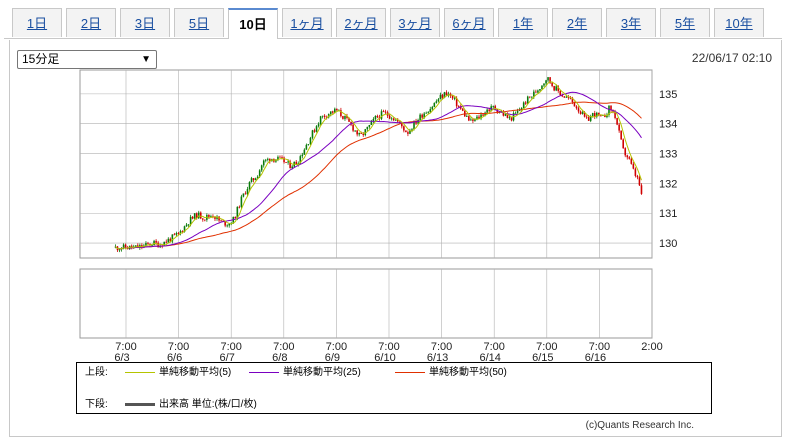  I want to click on tab-3d: 3日, so click(145, 22).